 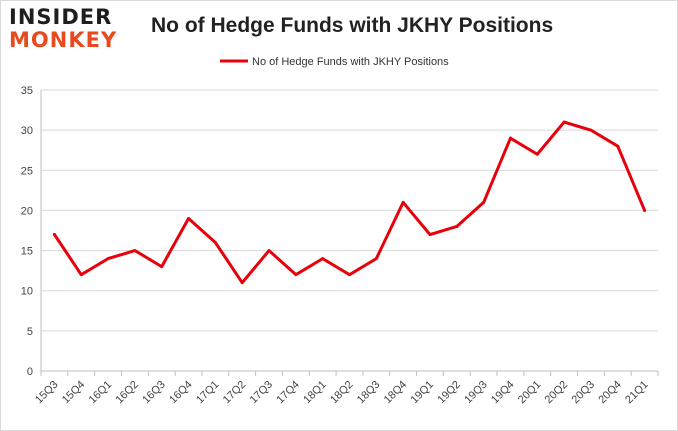 I want to click on y-axis: 0 5 10 15 20 25 30 35, so click(x=31, y=231).